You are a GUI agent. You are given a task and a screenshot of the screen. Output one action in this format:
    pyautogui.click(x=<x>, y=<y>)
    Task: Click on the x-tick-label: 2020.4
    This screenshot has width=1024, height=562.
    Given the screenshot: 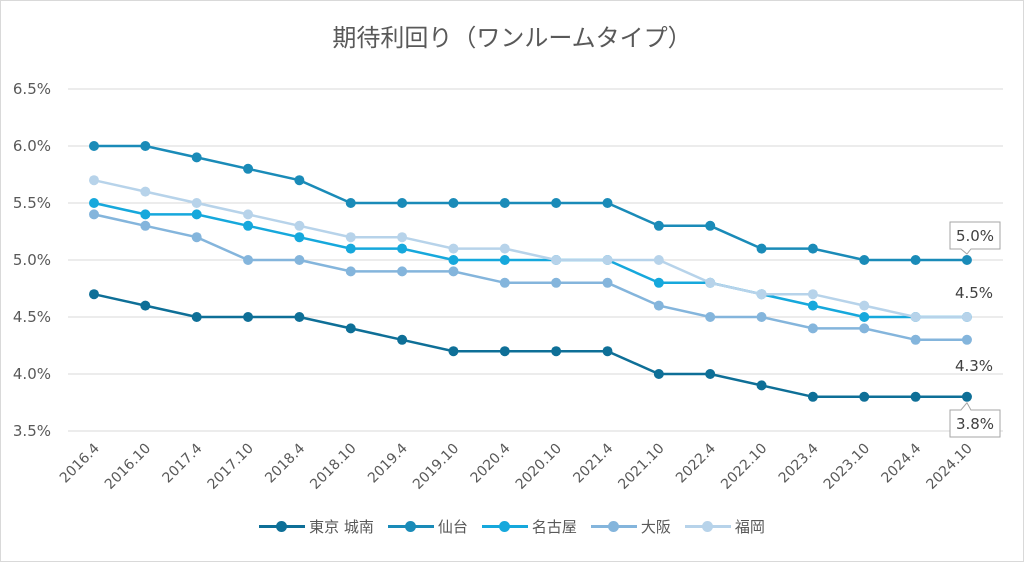 What is the action you would take?
    pyautogui.click(x=491, y=463)
    